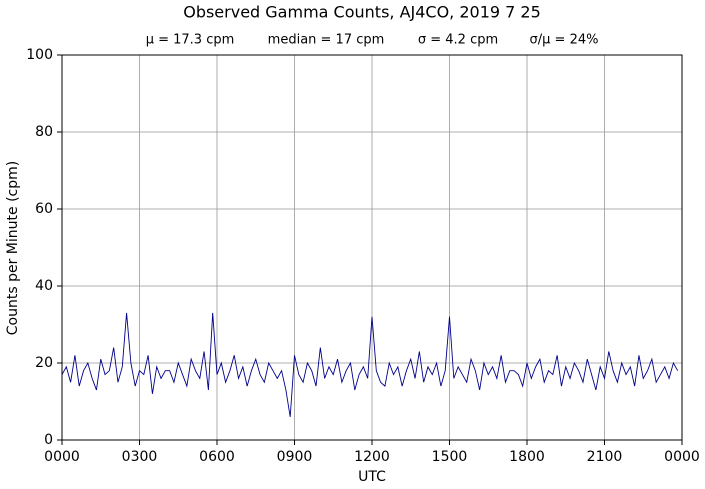 The width and height of the screenshot is (705, 489). What do you see at coordinates (39, 55) in the screenshot?
I see `y-tick-label: 100` at bounding box center [39, 55].